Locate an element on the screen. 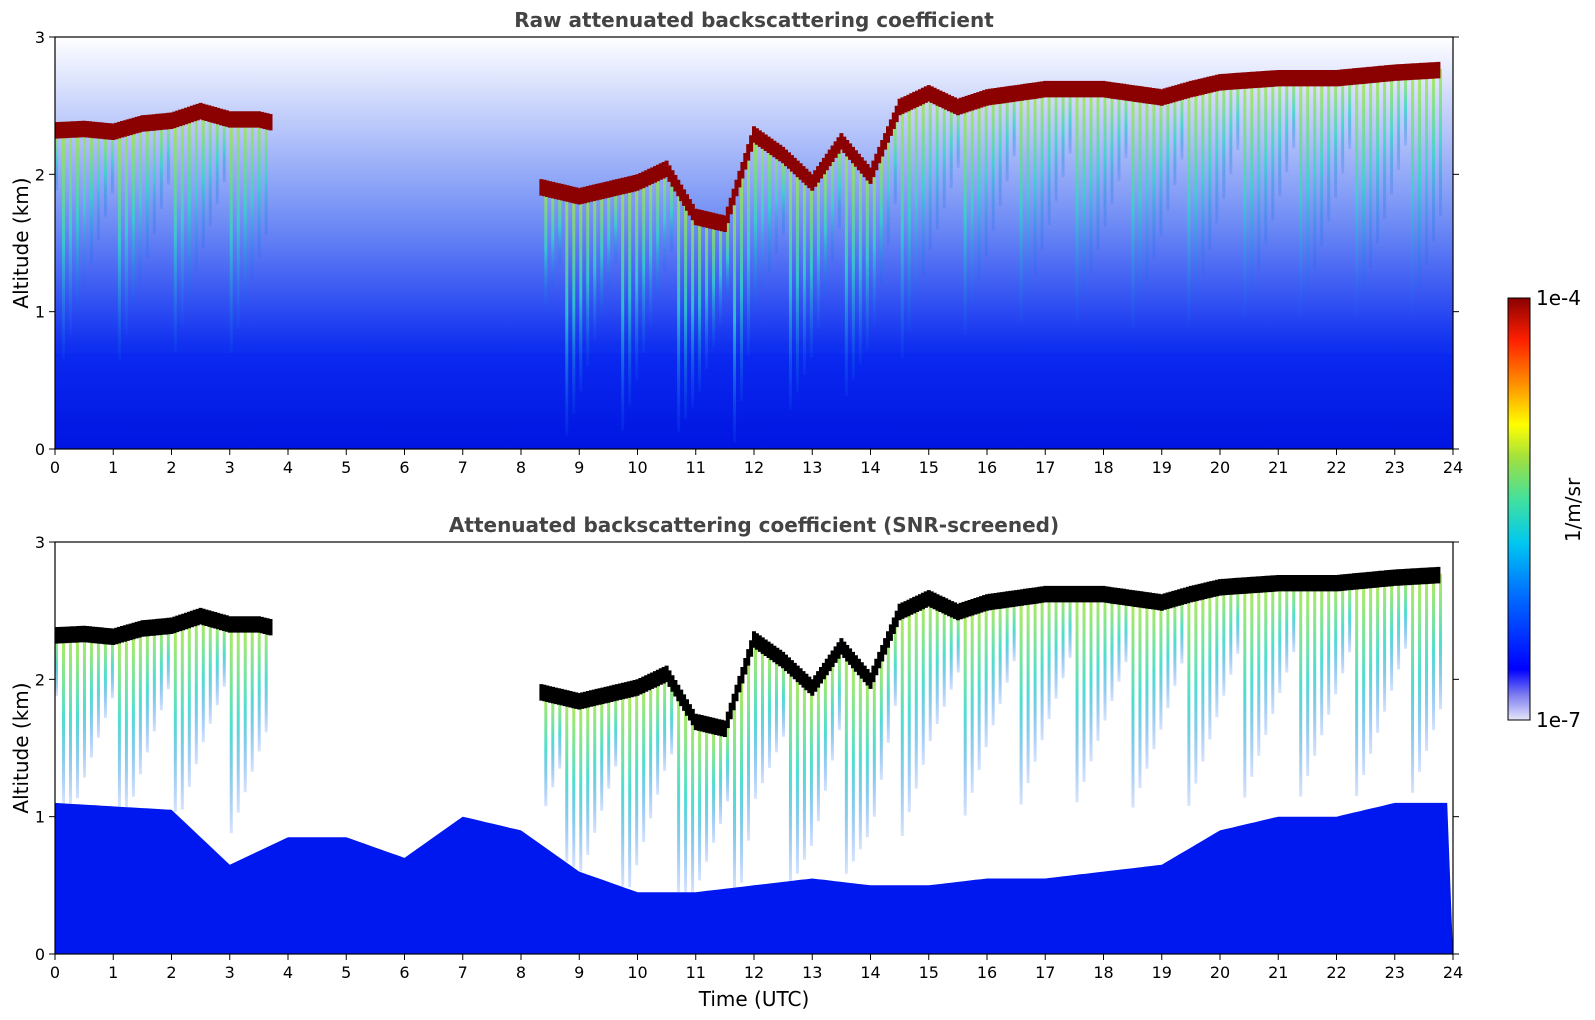 This screenshot has height=1020, width=1595. x-tick-label: 4 is located at coordinates (288, 972).